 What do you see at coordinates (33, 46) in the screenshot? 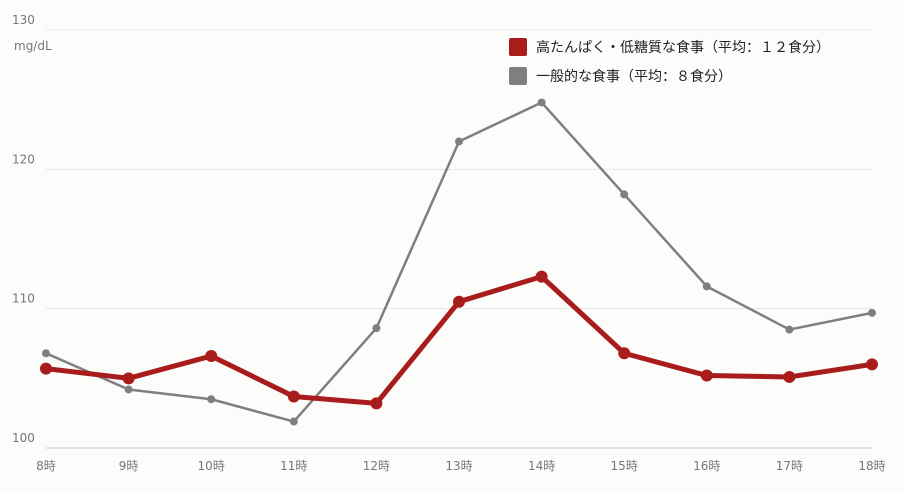
I see `y-unit: mg/dL` at bounding box center [33, 46].